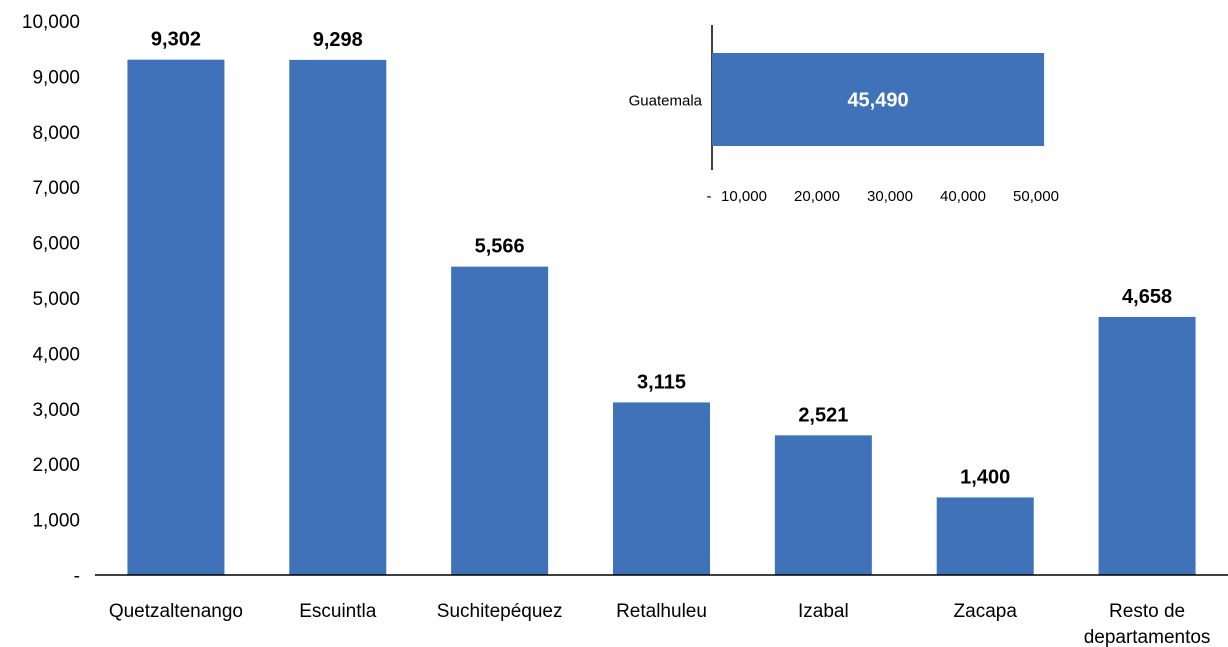  What do you see at coordinates (500, 247) in the screenshot?
I see `data-label: 5,566` at bounding box center [500, 247].